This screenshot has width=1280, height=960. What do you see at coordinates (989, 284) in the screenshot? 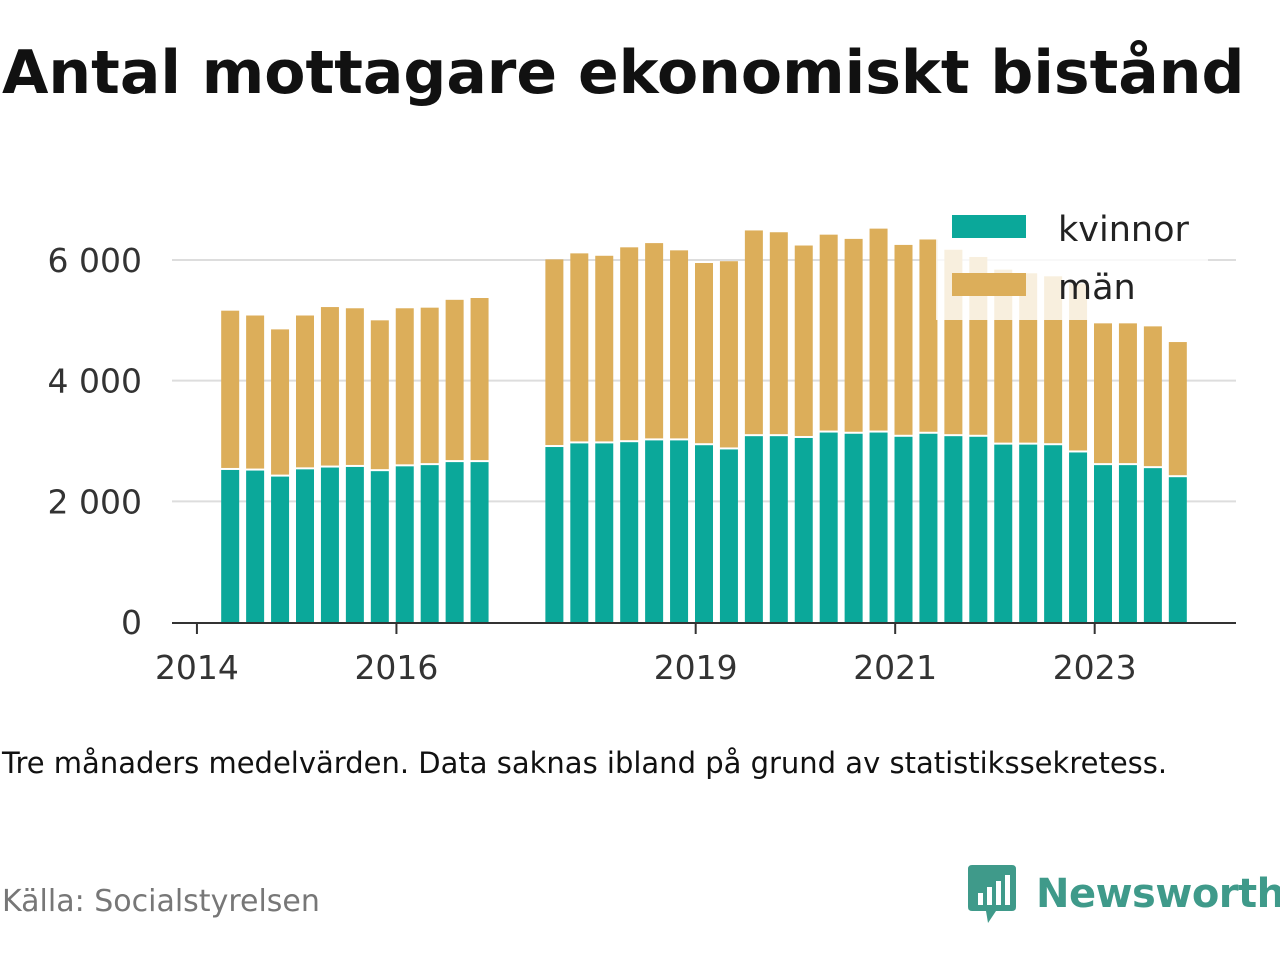
I see `legend-swatch-man` at bounding box center [989, 284].